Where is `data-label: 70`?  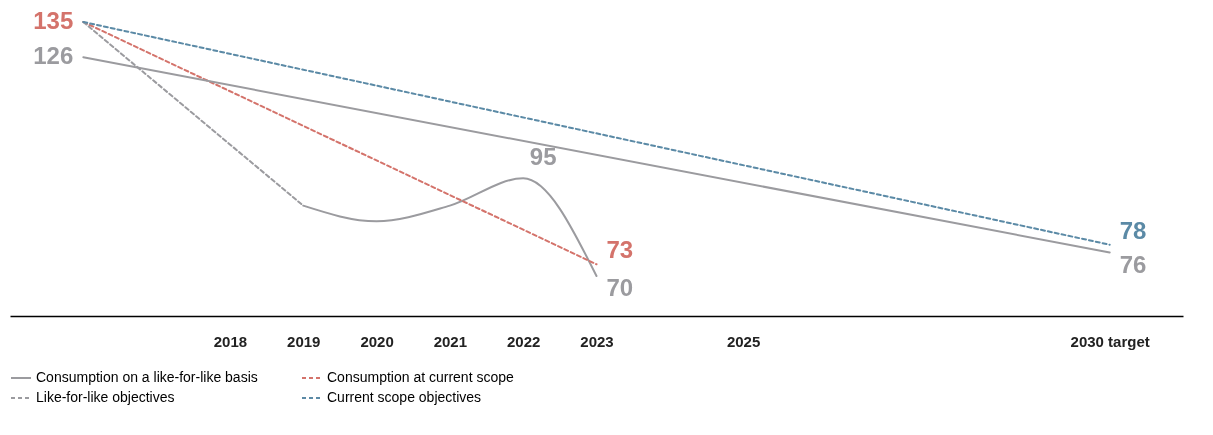 data-label: 70 is located at coordinates (620, 287).